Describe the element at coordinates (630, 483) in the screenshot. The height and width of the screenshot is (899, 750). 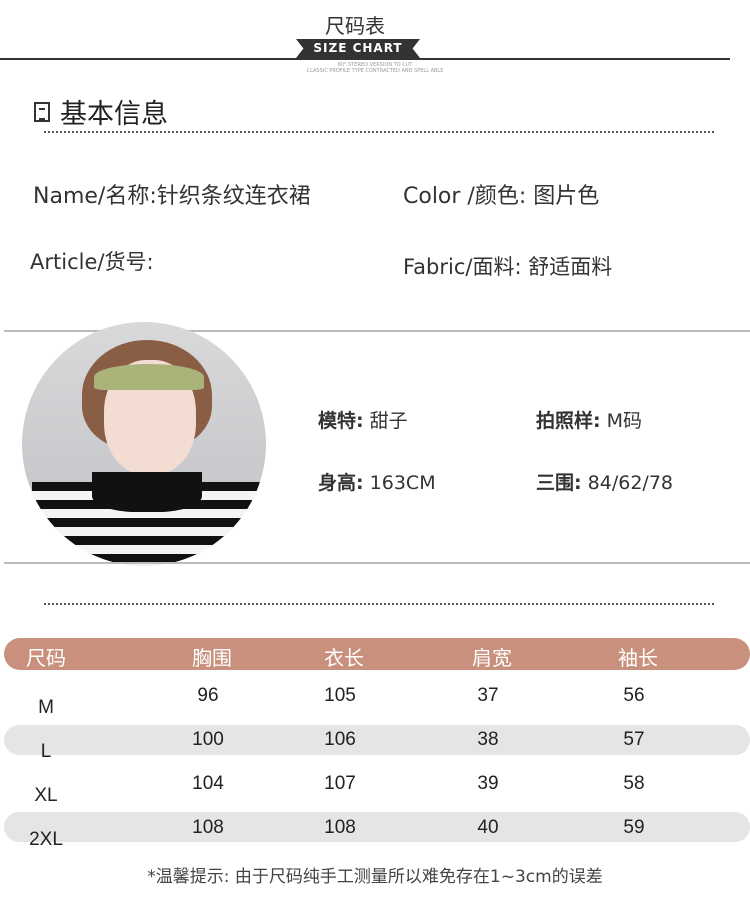
I see `value: 84/62/78` at that location.